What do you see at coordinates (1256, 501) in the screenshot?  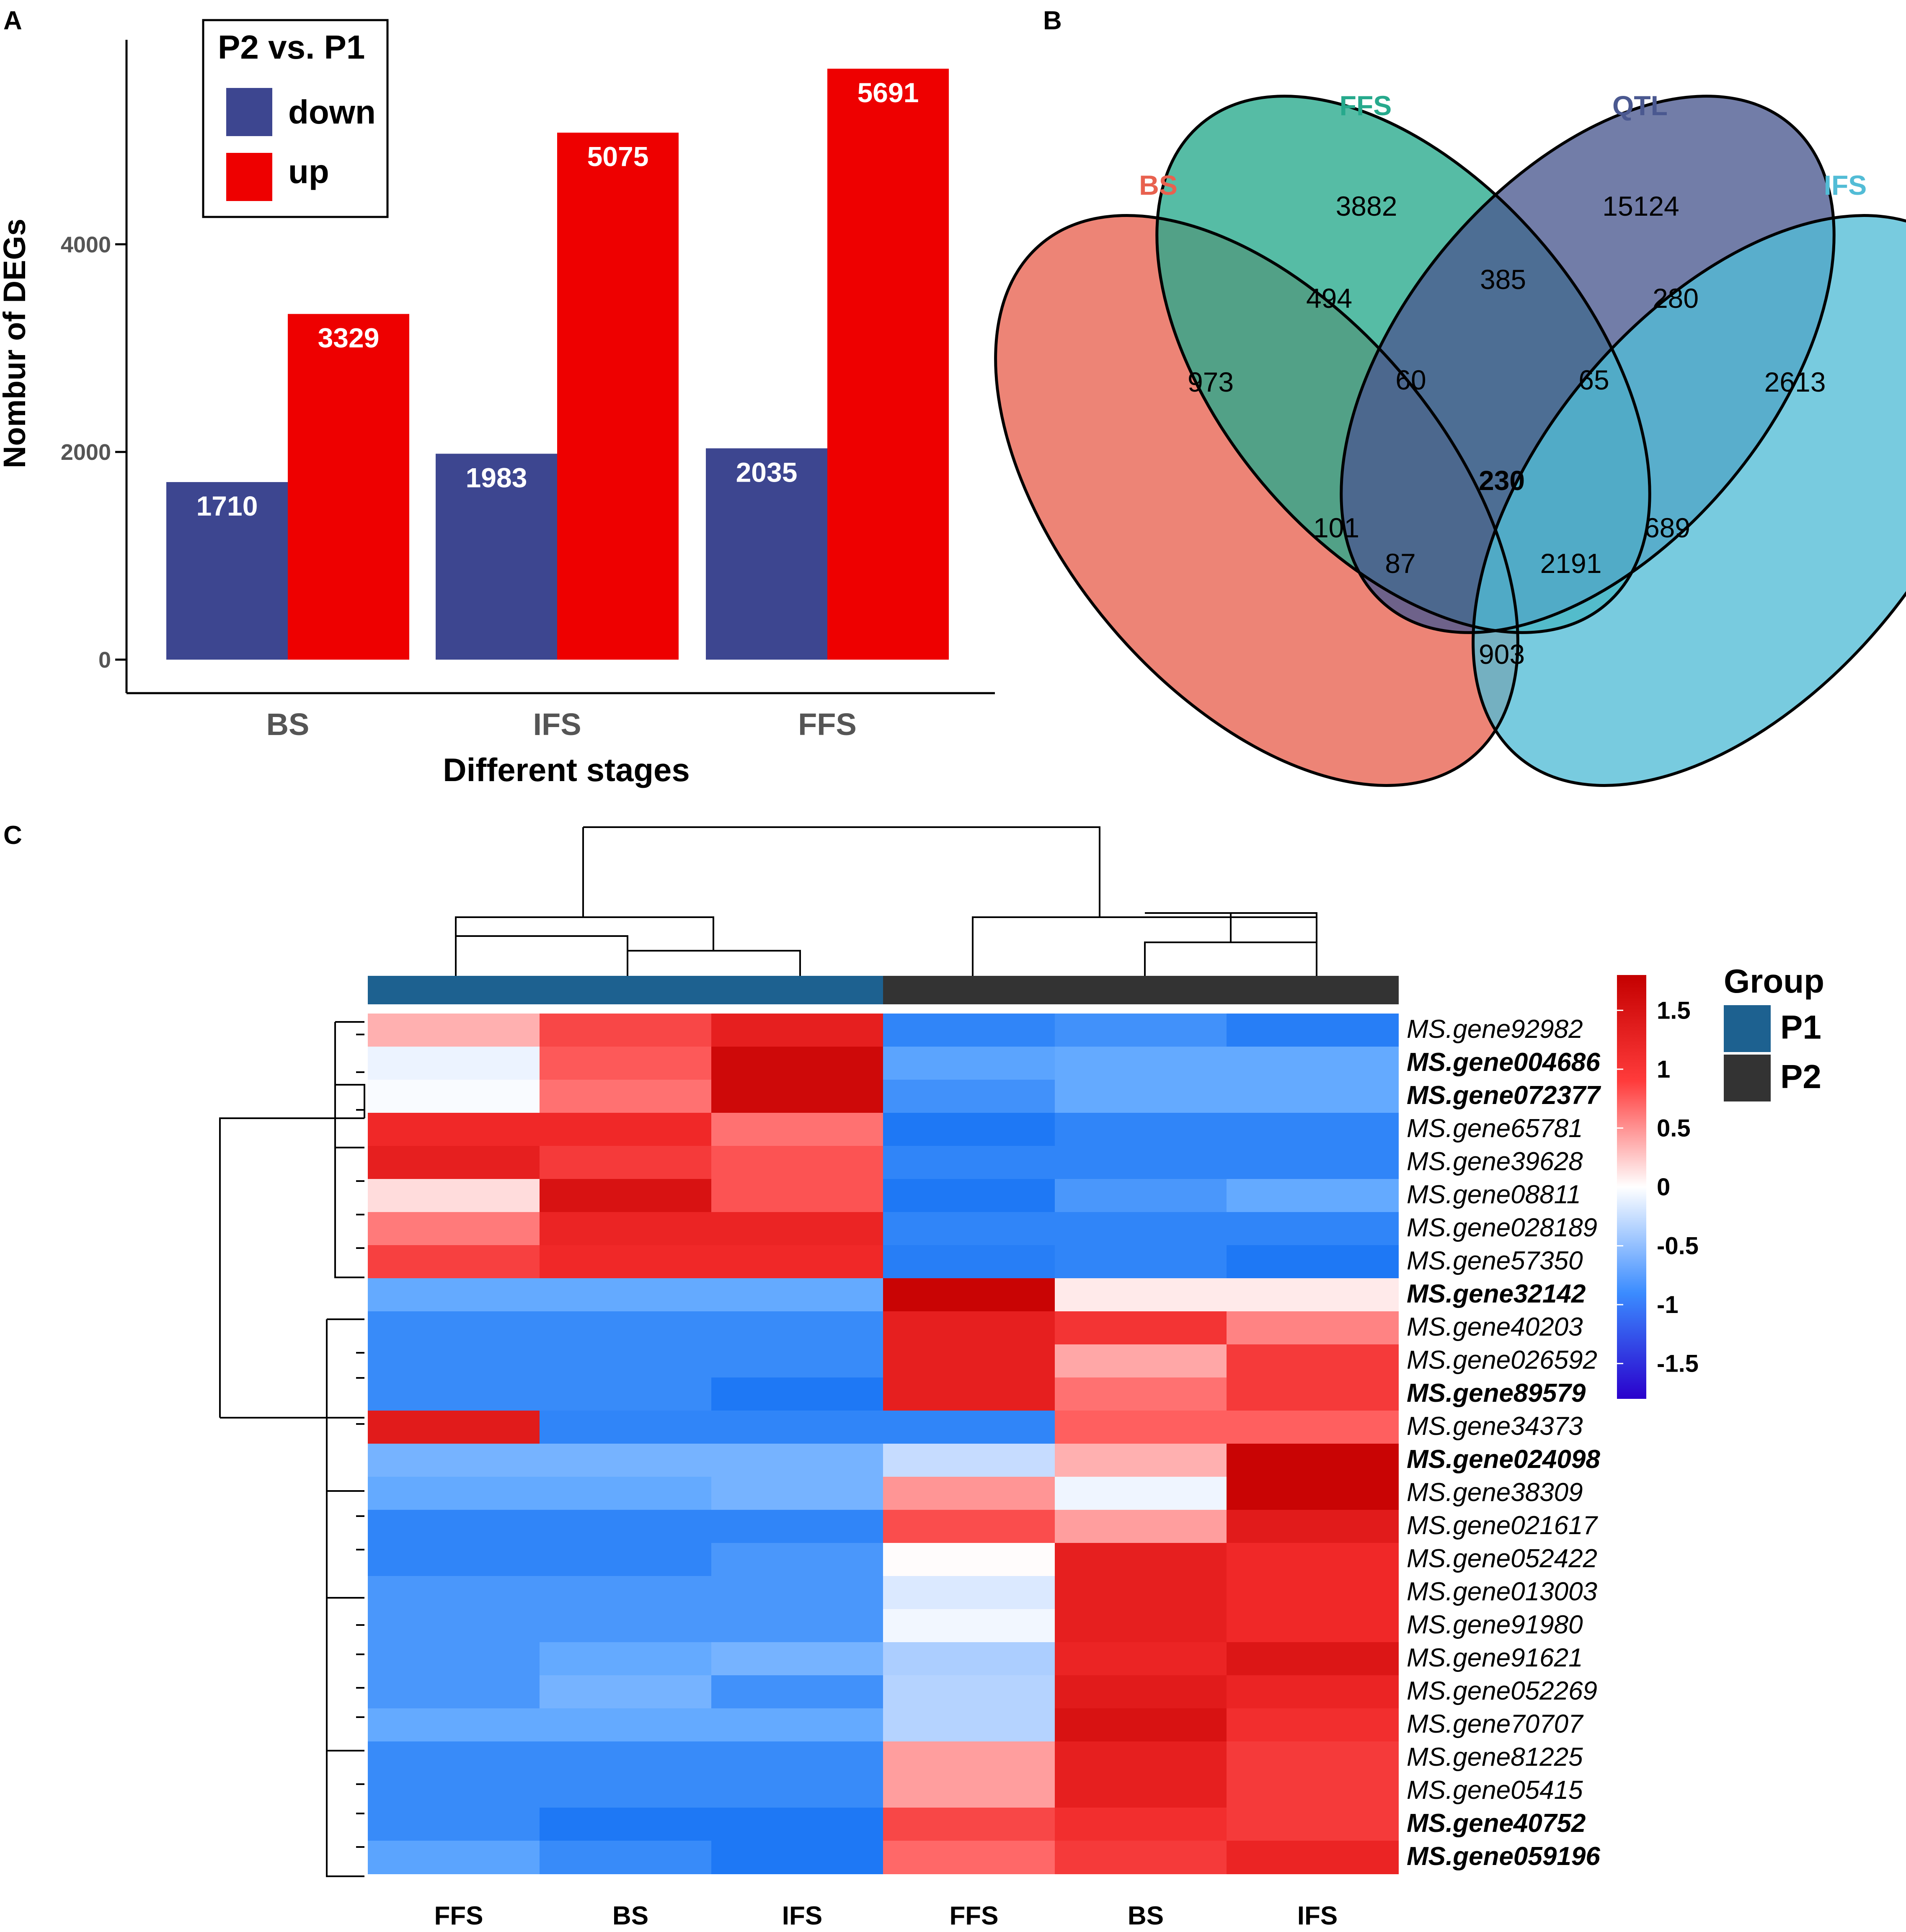 I see `venn-outline-bs` at bounding box center [1256, 501].